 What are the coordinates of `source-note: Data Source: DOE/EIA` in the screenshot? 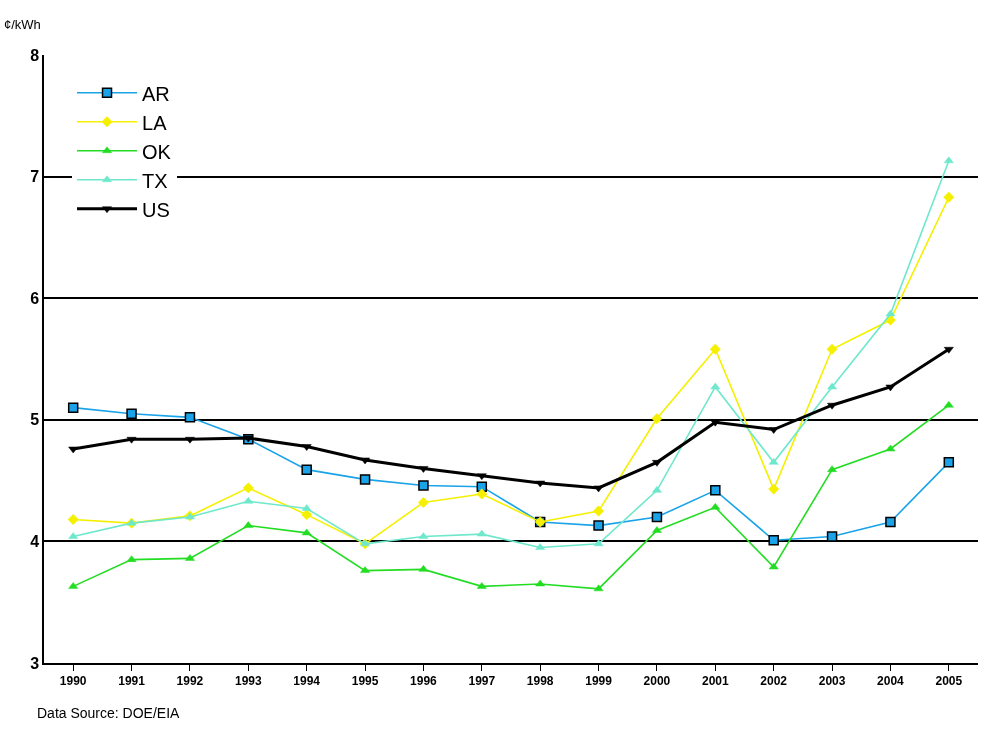 It's located at (109, 713).